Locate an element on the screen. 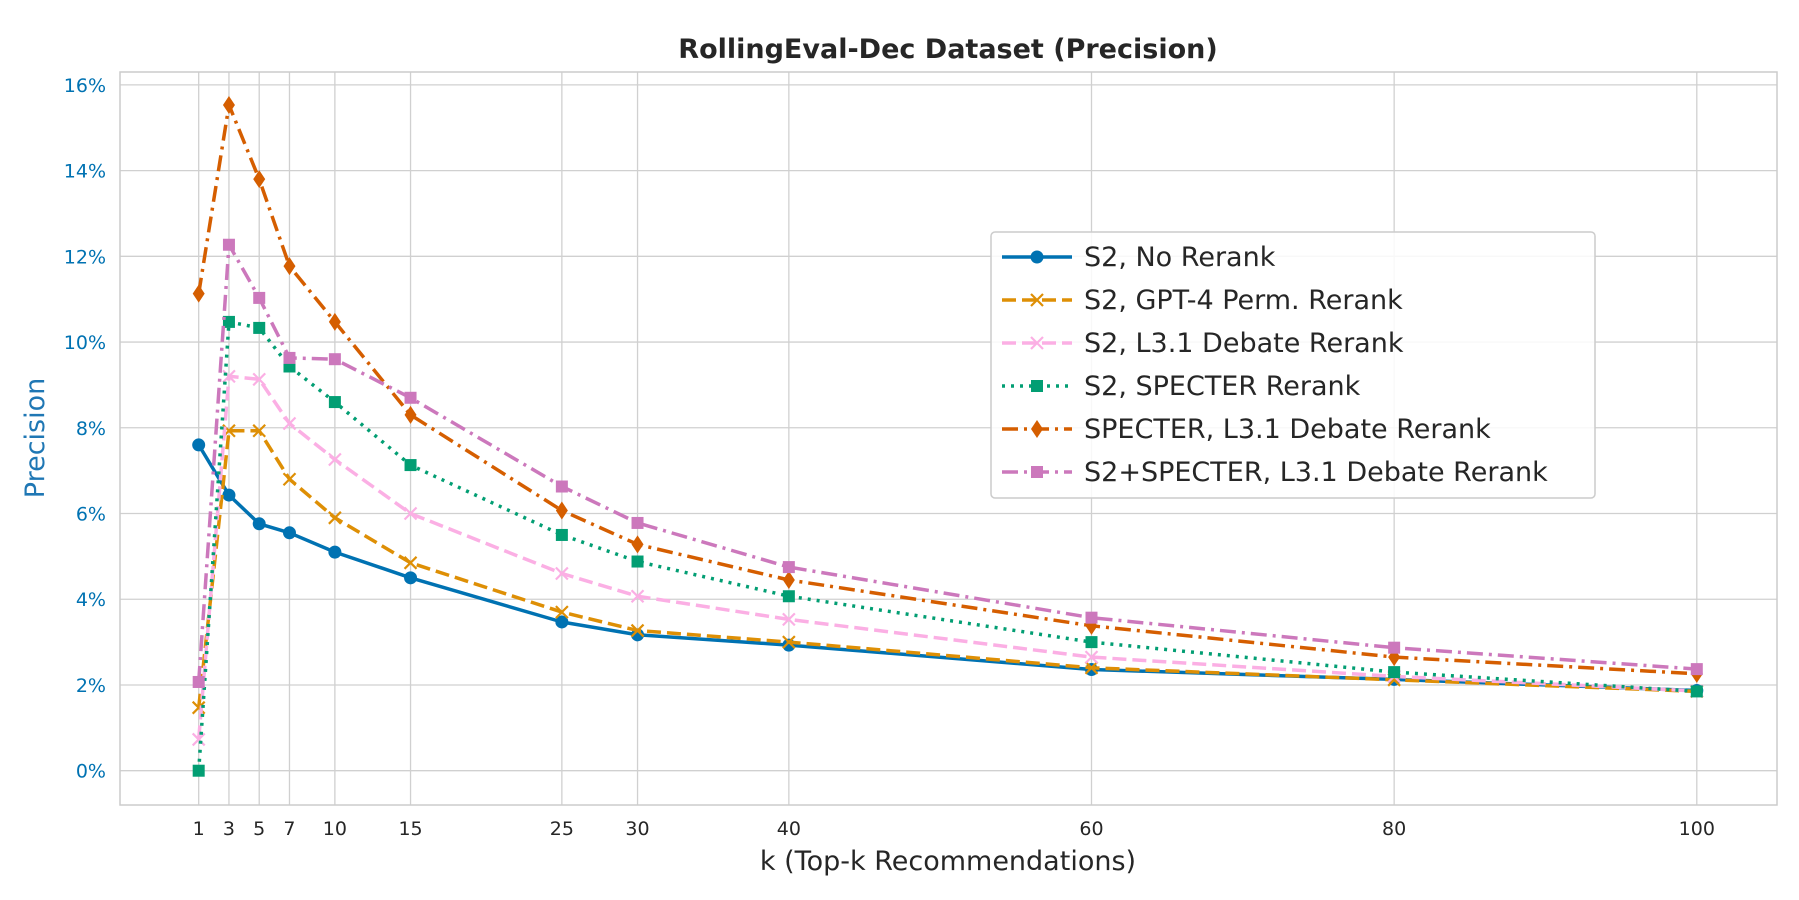  legend-label: S2, GPT-4 Perm. Rerank is located at coordinates (1243, 300).